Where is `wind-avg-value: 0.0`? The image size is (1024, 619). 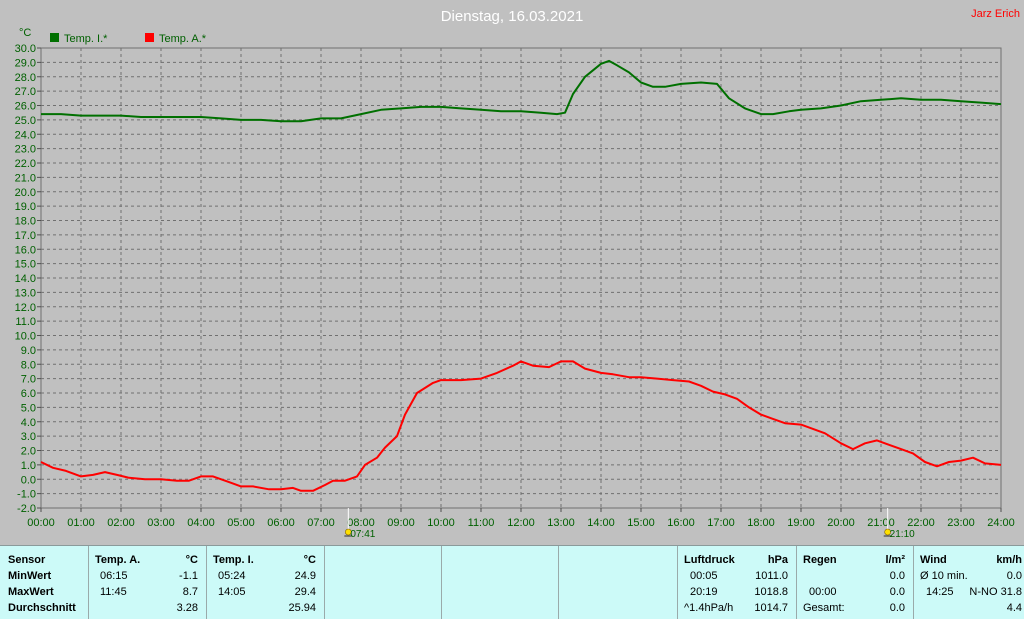 wind-avg-value: 0.0 is located at coordinates (1014, 576).